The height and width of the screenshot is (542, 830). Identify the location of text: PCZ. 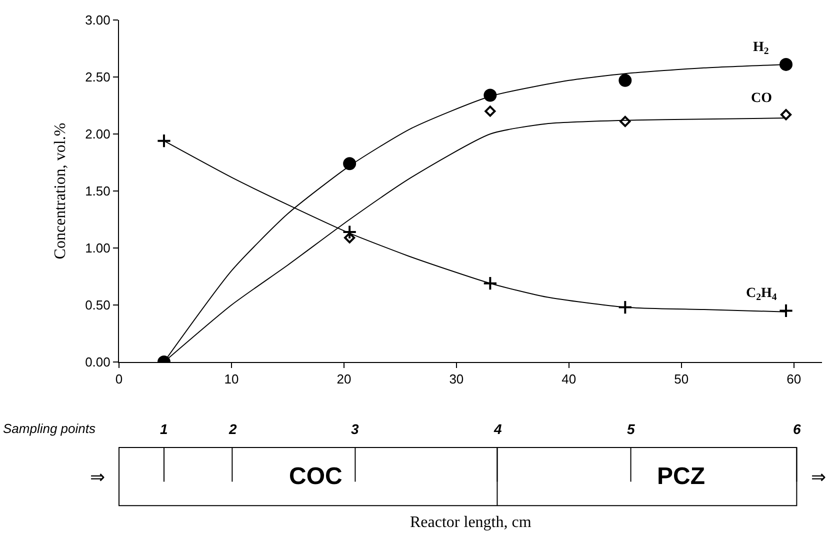
(681, 476).